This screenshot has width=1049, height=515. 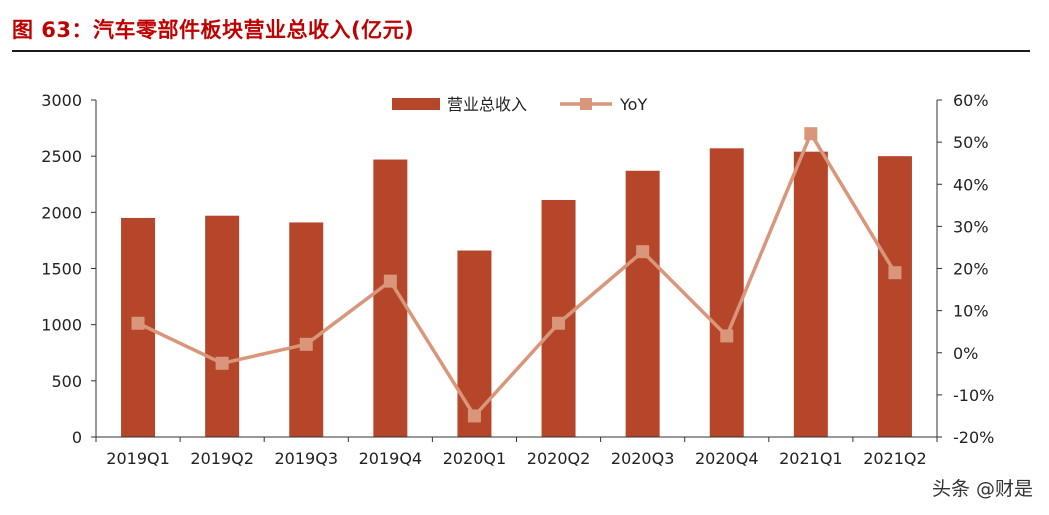 I want to click on title-divider, so click(x=521, y=51).